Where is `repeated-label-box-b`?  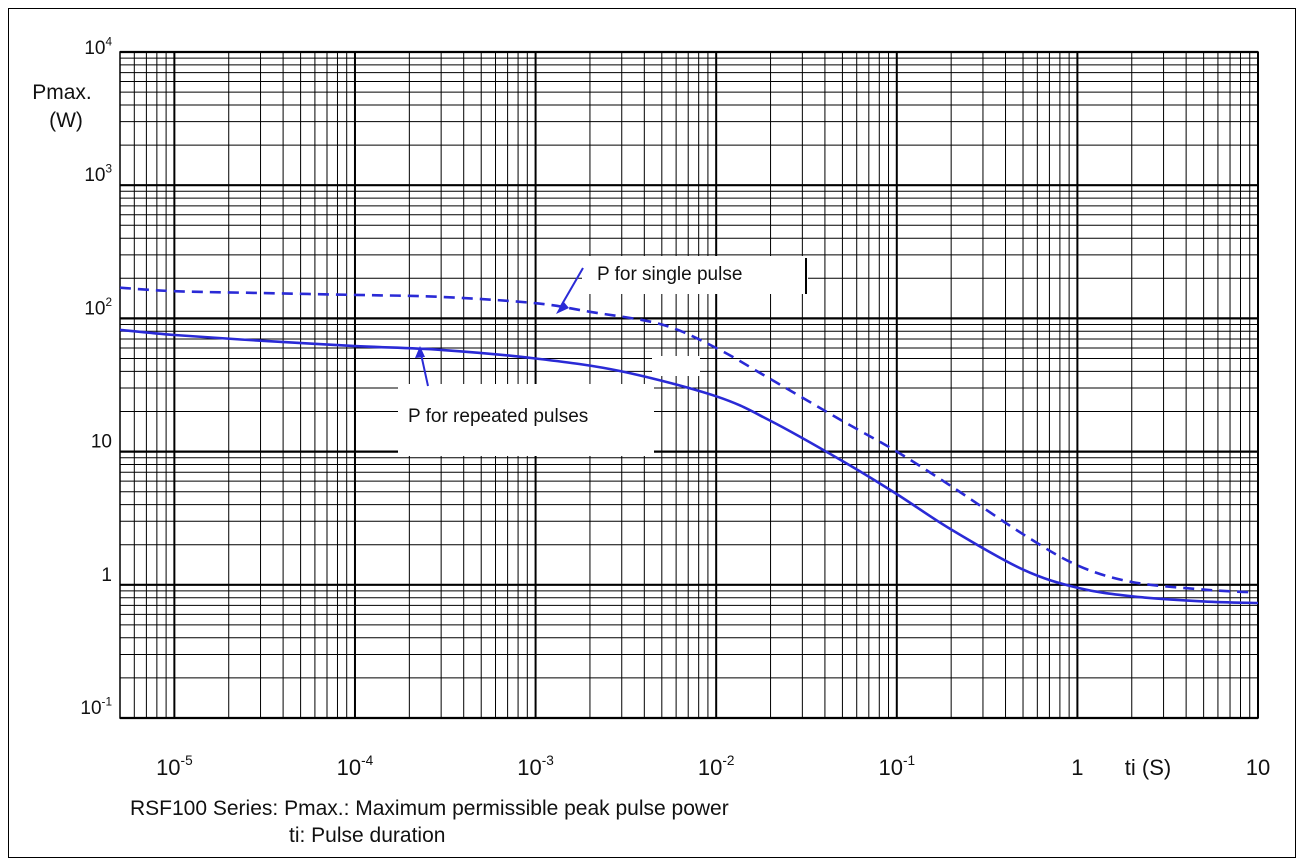 repeated-label-box-b is located at coordinates (676, 366).